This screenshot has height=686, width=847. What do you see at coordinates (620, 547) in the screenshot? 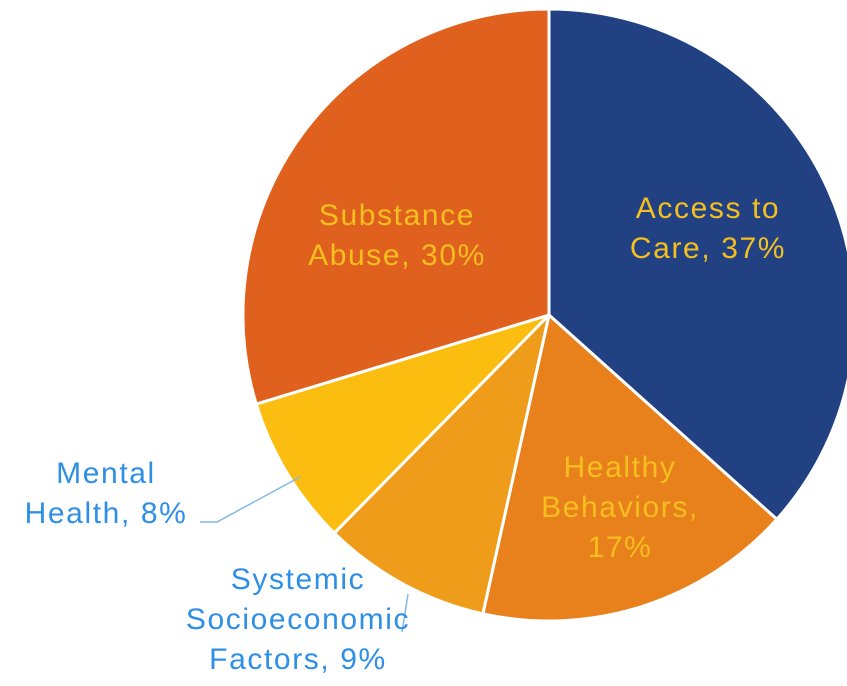
I see `data-label-line: 17%` at bounding box center [620, 547].